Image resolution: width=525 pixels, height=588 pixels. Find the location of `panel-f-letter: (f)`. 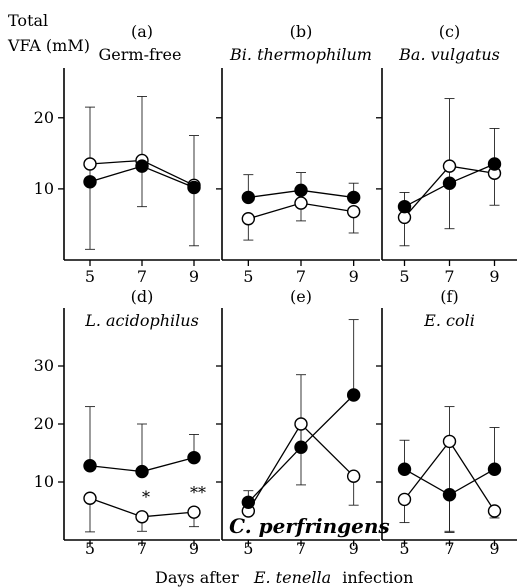

panel-f-letter: (f) is located at coordinates (449, 296).